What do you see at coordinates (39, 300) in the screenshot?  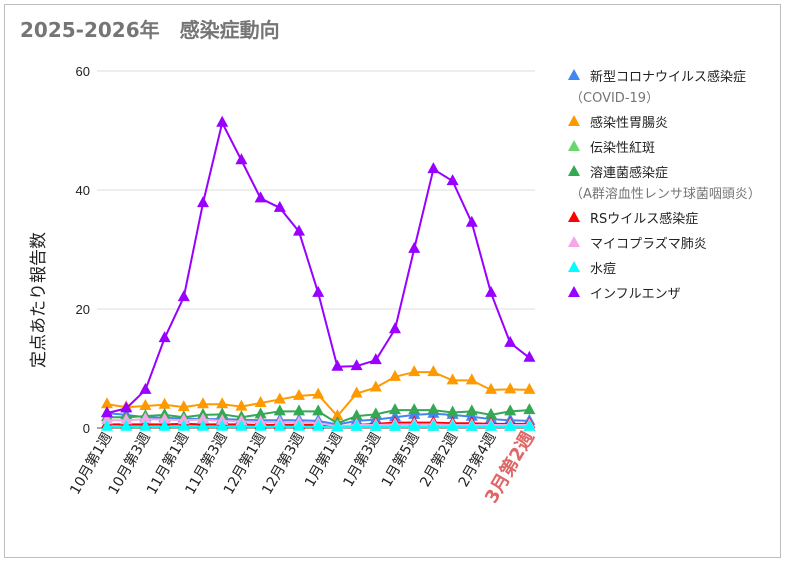 I see `y-axis-label: 定点あたり報告数` at bounding box center [39, 300].